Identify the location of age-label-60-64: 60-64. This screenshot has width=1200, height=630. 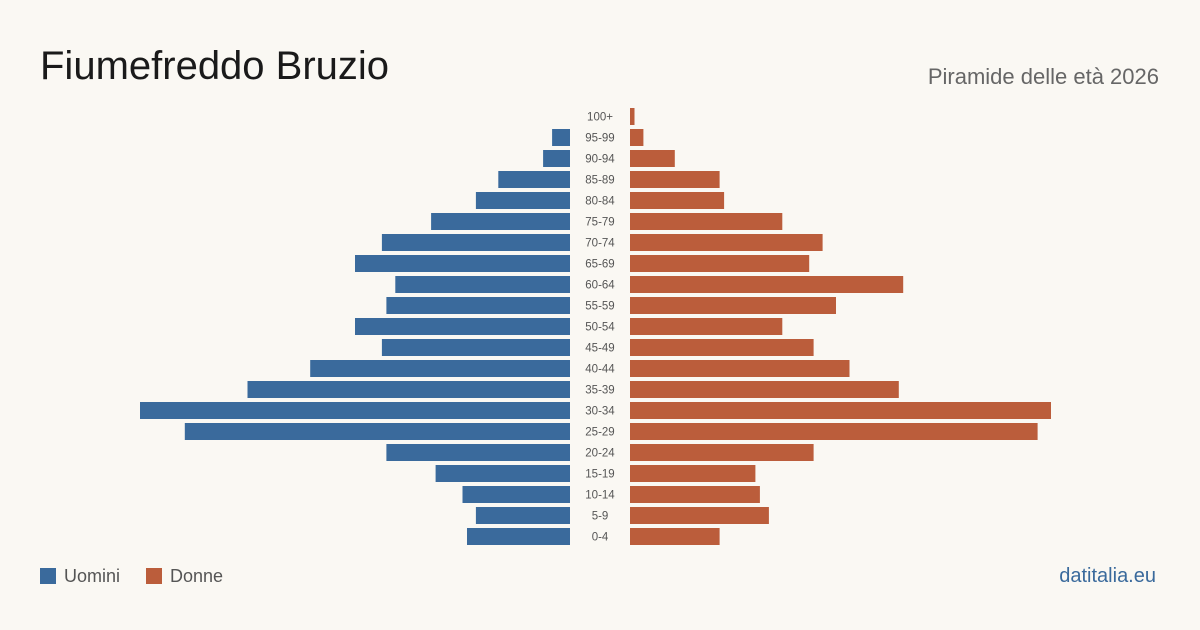
(600, 286).